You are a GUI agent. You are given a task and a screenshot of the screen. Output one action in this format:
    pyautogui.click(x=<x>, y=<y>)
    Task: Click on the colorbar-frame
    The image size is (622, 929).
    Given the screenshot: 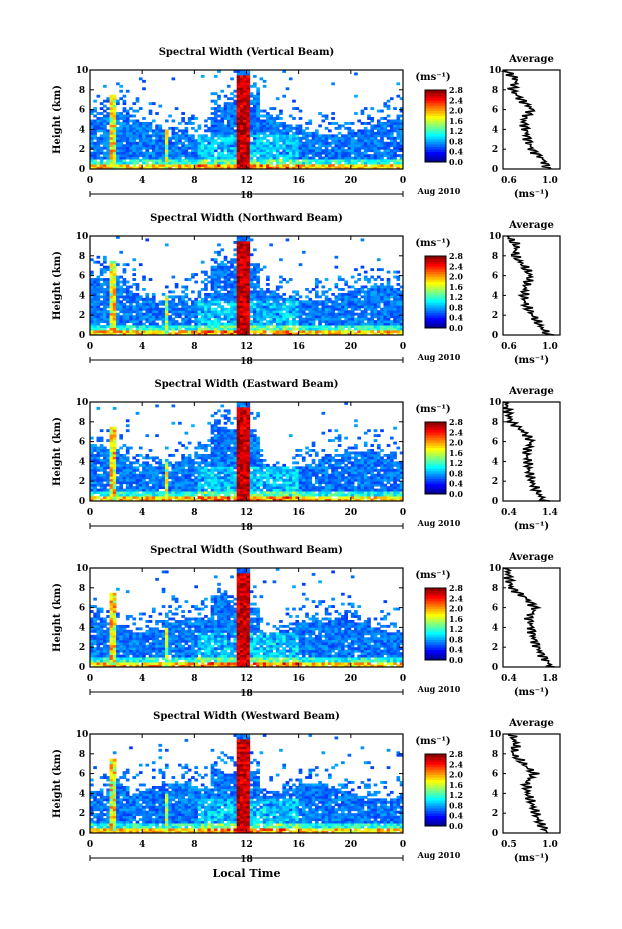 What is the action you would take?
    pyautogui.click(x=435, y=126)
    